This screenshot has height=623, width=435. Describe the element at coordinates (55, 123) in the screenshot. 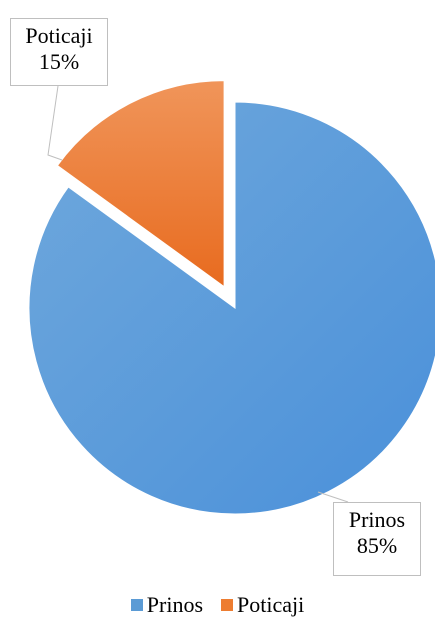

I see `leader-line-poticaji` at that location.